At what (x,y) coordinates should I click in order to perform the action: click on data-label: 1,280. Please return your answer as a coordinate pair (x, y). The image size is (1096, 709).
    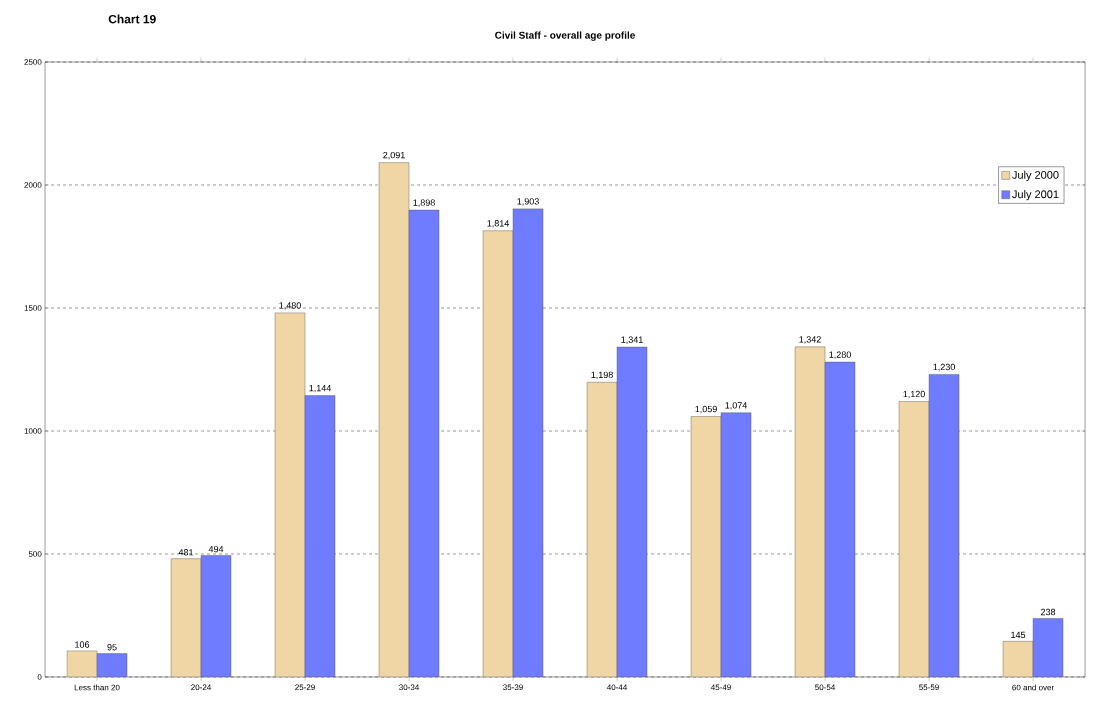
    Looking at the image, I should click on (840, 355).